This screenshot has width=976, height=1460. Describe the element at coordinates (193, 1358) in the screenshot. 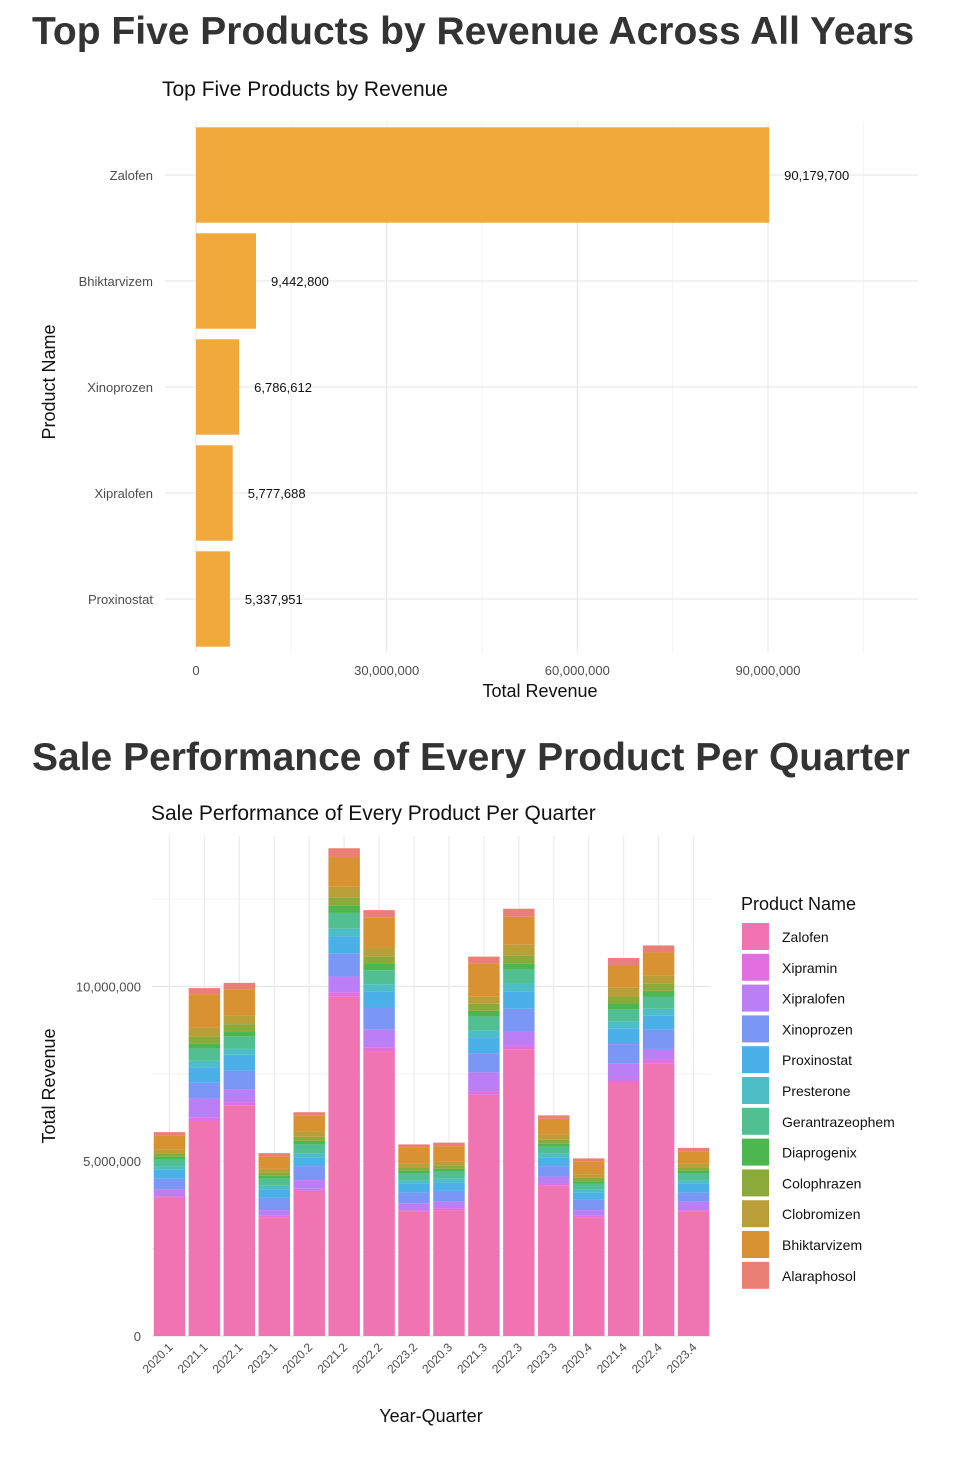

I see `x-tick-label: 2021.1` at that location.